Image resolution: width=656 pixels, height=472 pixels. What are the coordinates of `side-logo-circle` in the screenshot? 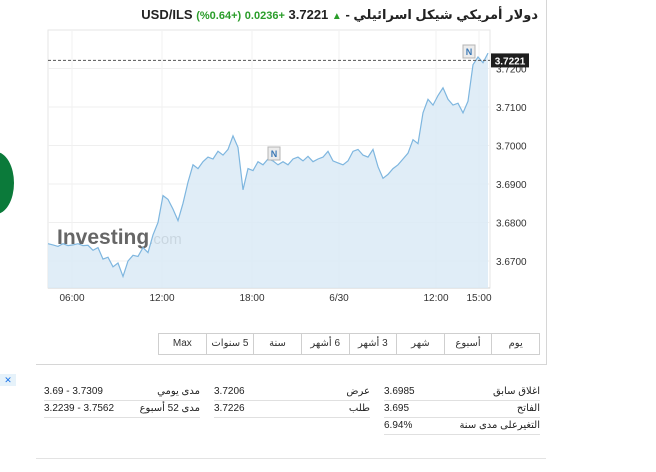 It's located at (7, 183).